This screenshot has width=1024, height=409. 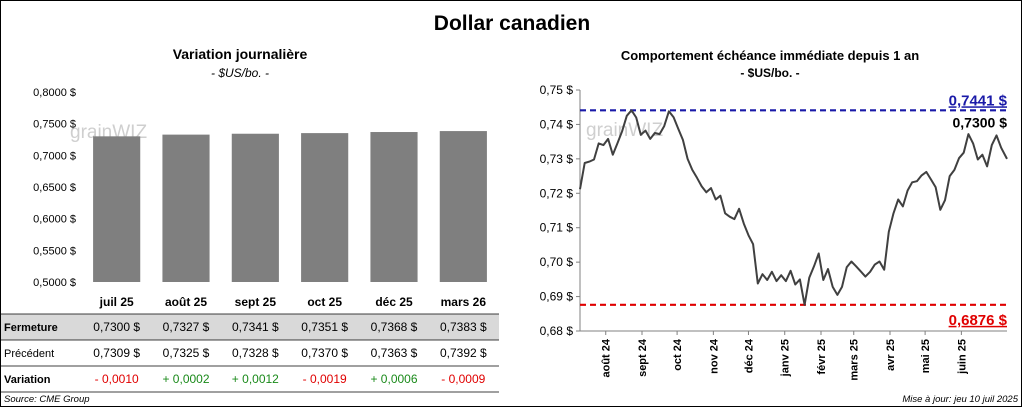 I want to click on y-tick-label: 0,7500 $, so click(x=54, y=125).